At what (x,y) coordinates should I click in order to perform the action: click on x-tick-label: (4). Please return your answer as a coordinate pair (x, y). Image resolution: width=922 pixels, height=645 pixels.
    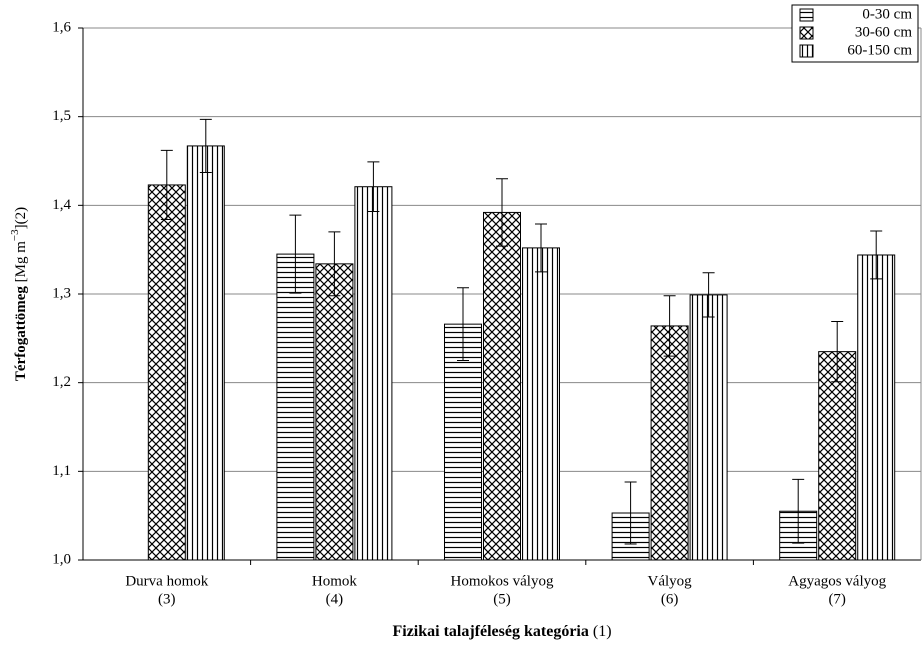
    Looking at the image, I should click on (335, 599).